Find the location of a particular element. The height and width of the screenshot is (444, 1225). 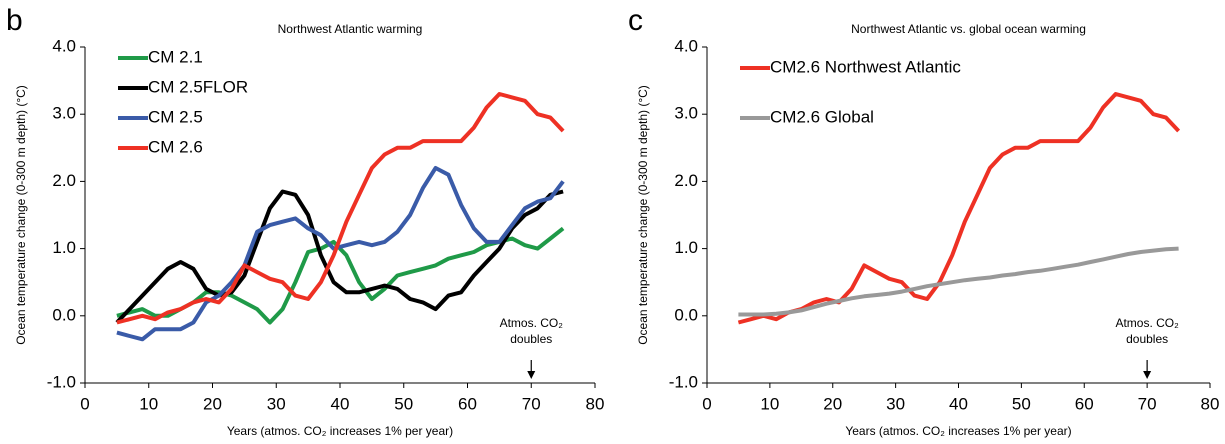

legend-label: CM2.6 Global is located at coordinates (822, 116).